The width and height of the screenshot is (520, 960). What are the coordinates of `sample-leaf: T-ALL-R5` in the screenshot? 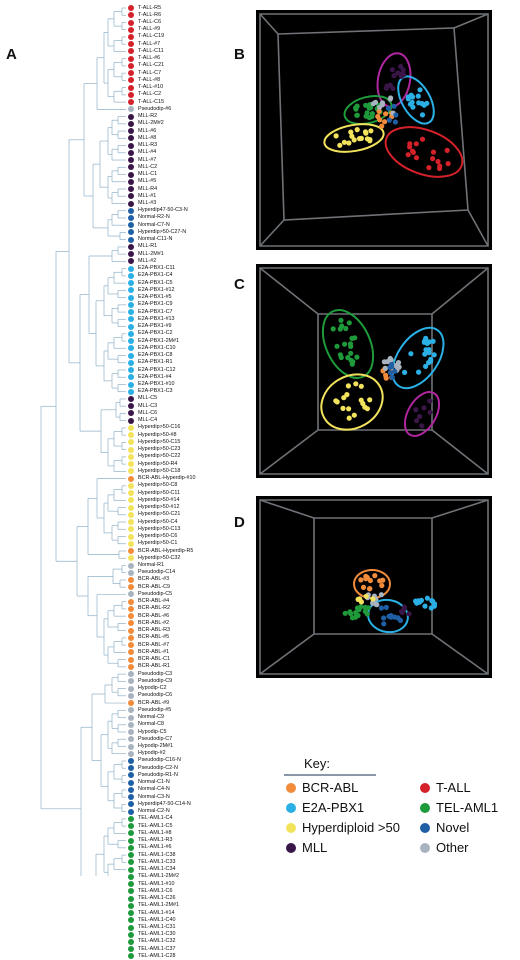 It's located at (145, 8).